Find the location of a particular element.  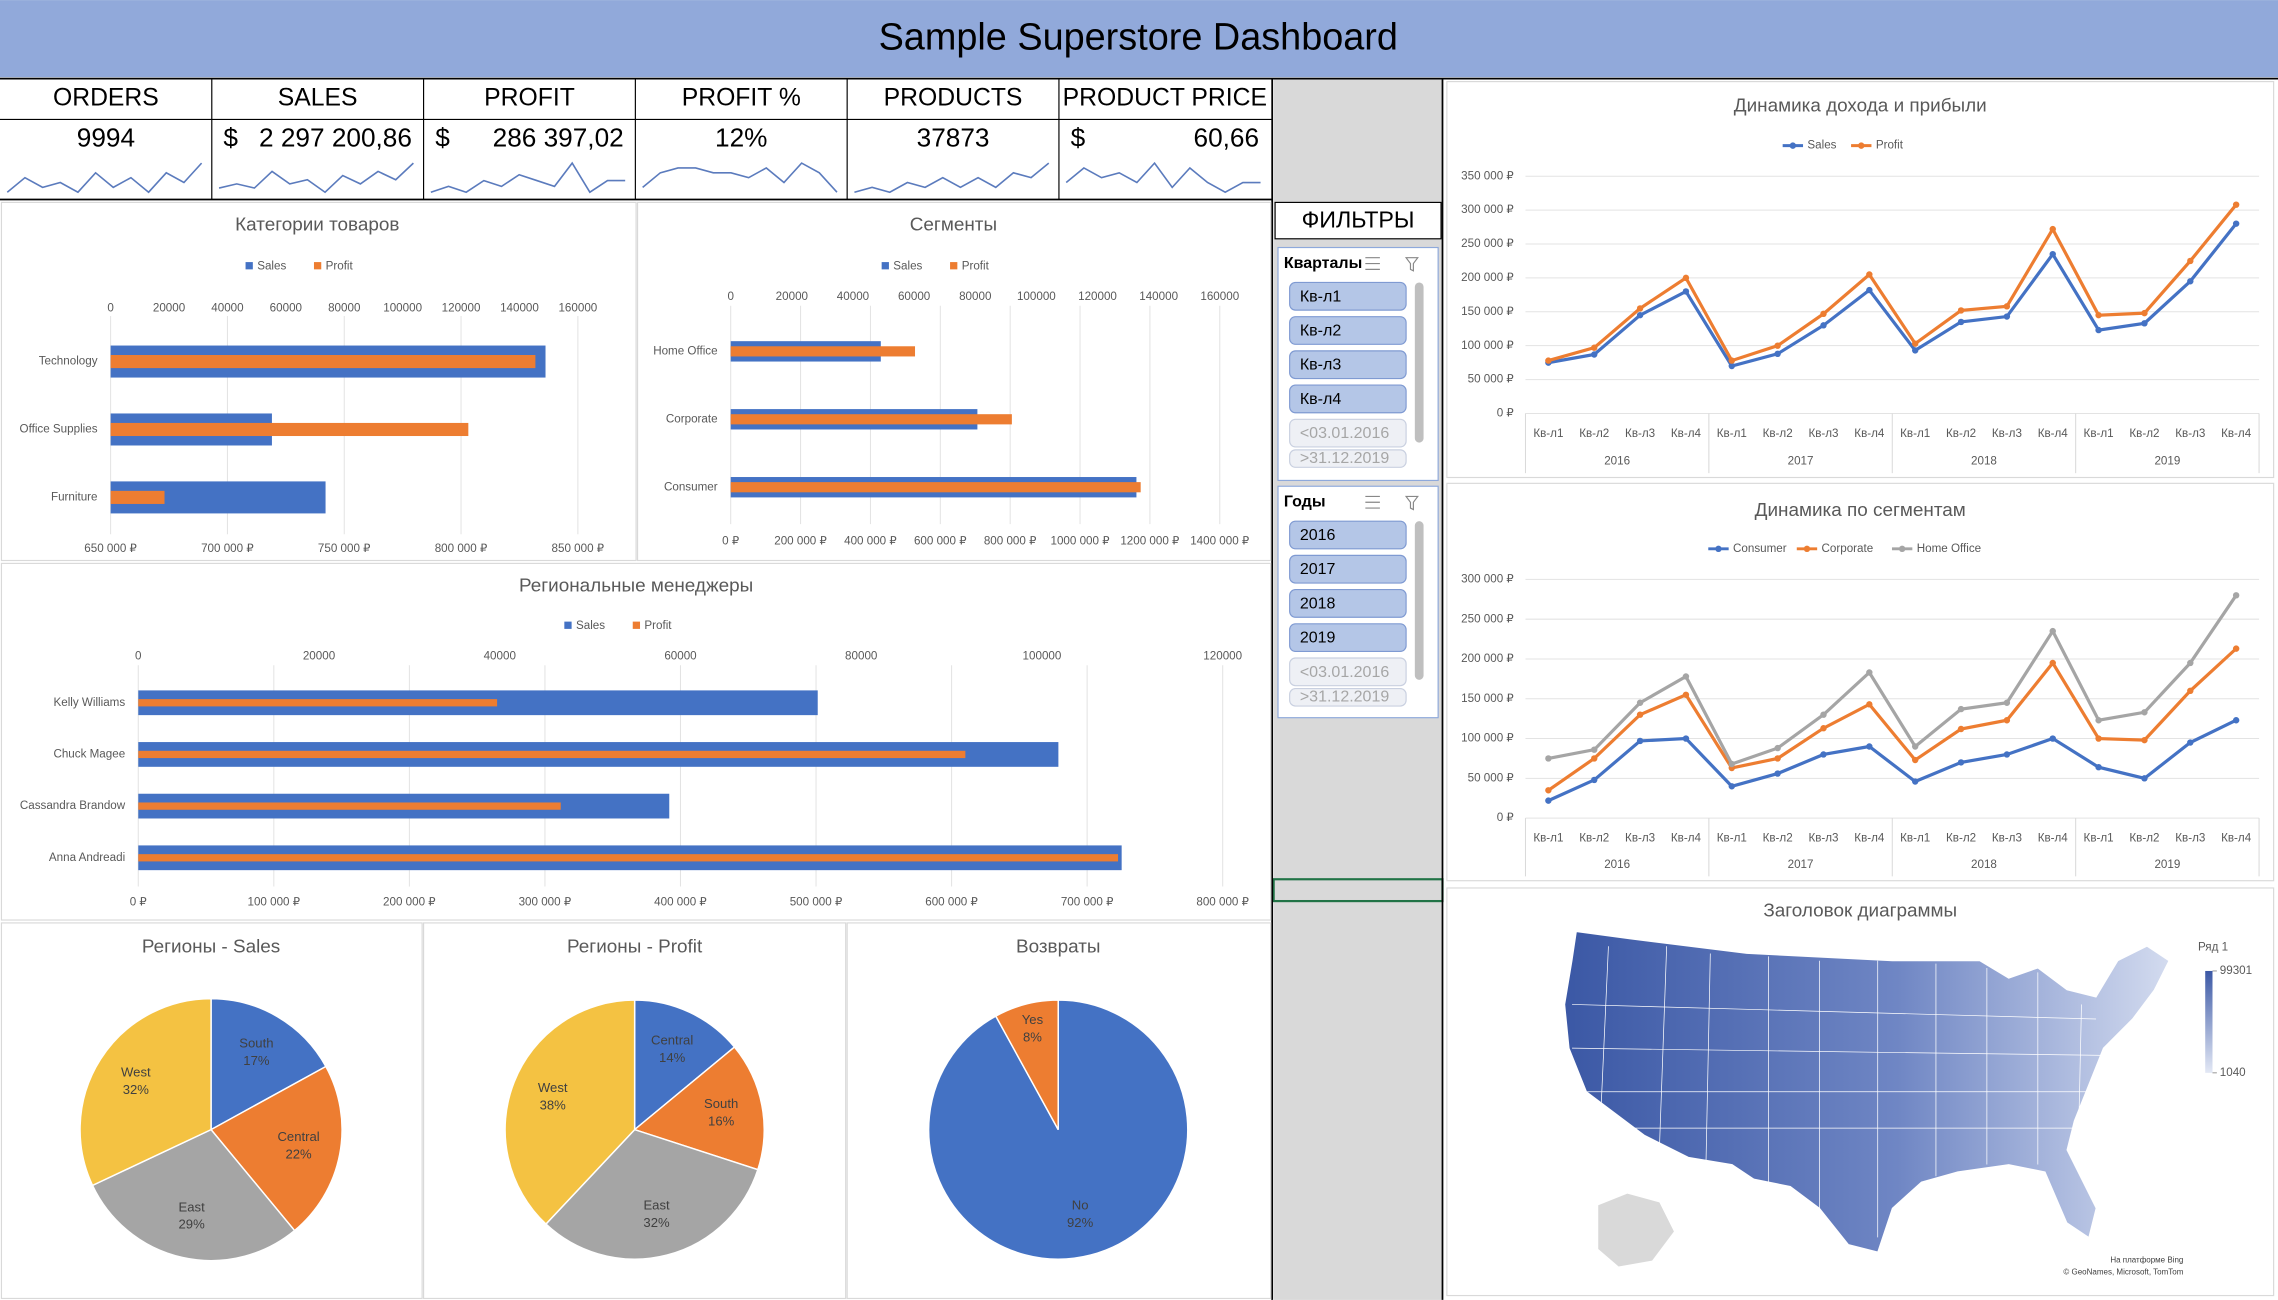

chart-title: Возвраты is located at coordinates (1058, 947).